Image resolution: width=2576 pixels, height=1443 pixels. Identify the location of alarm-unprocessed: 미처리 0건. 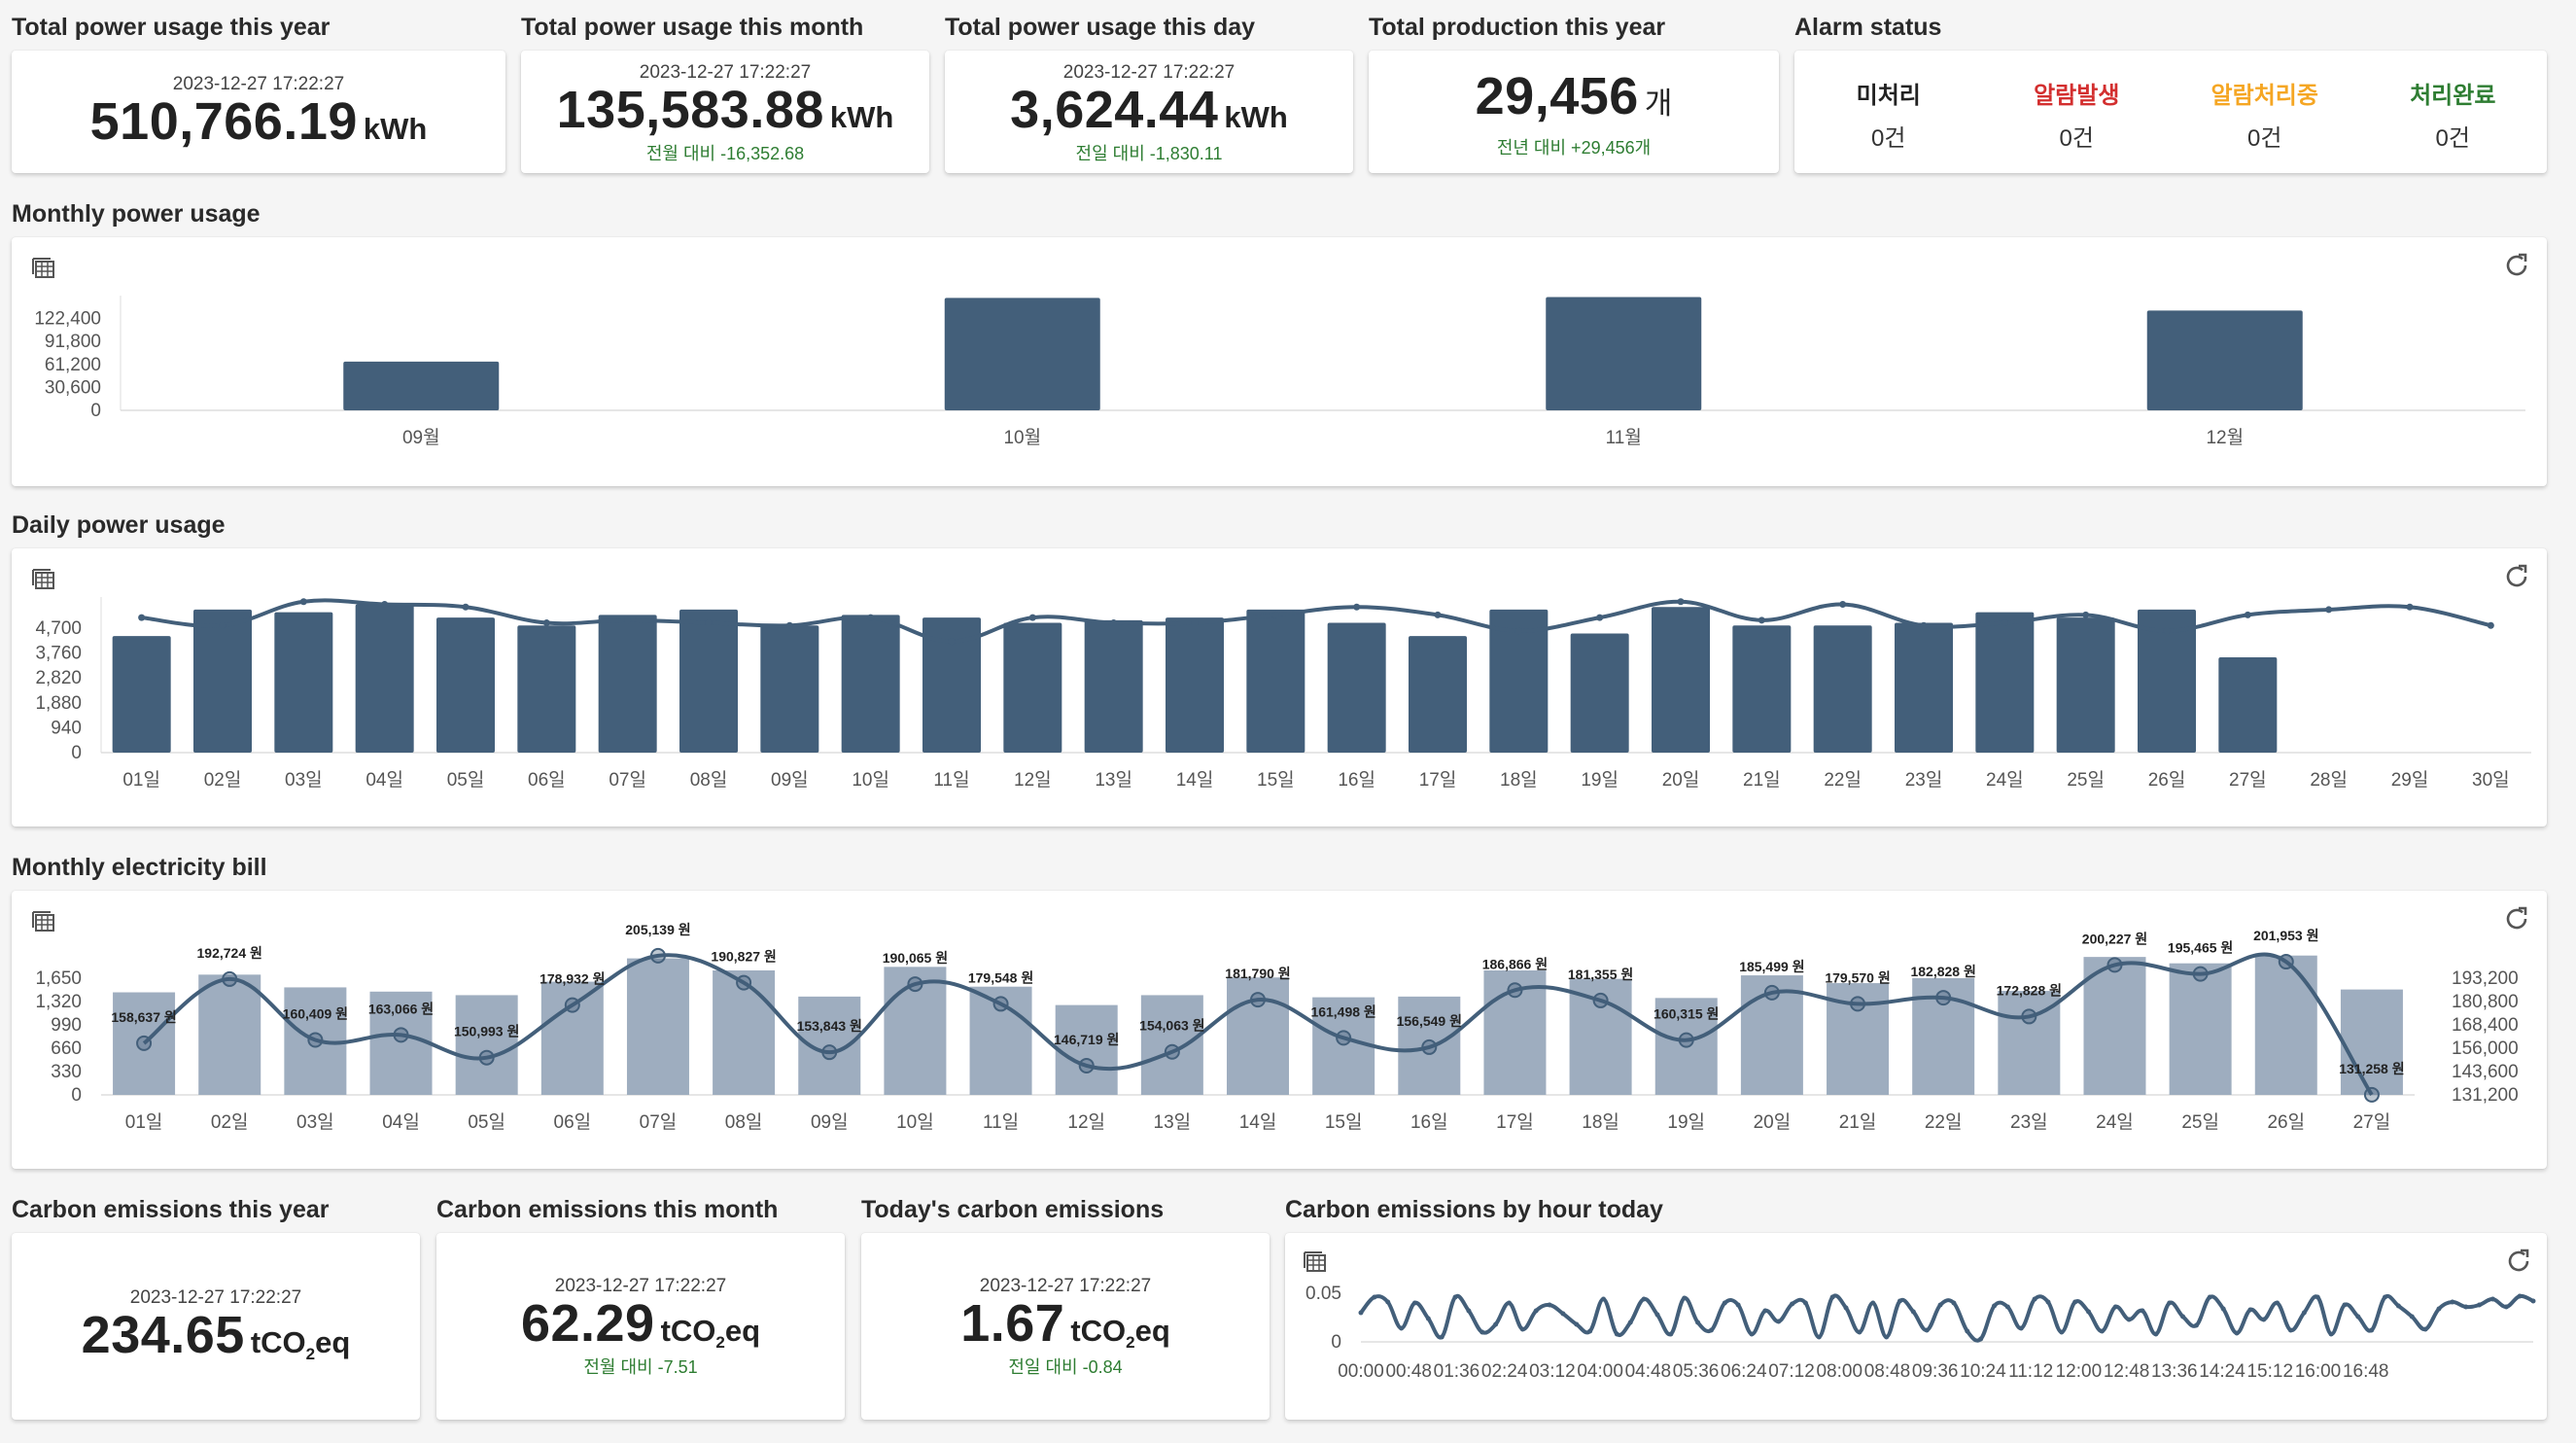
(1888, 112).